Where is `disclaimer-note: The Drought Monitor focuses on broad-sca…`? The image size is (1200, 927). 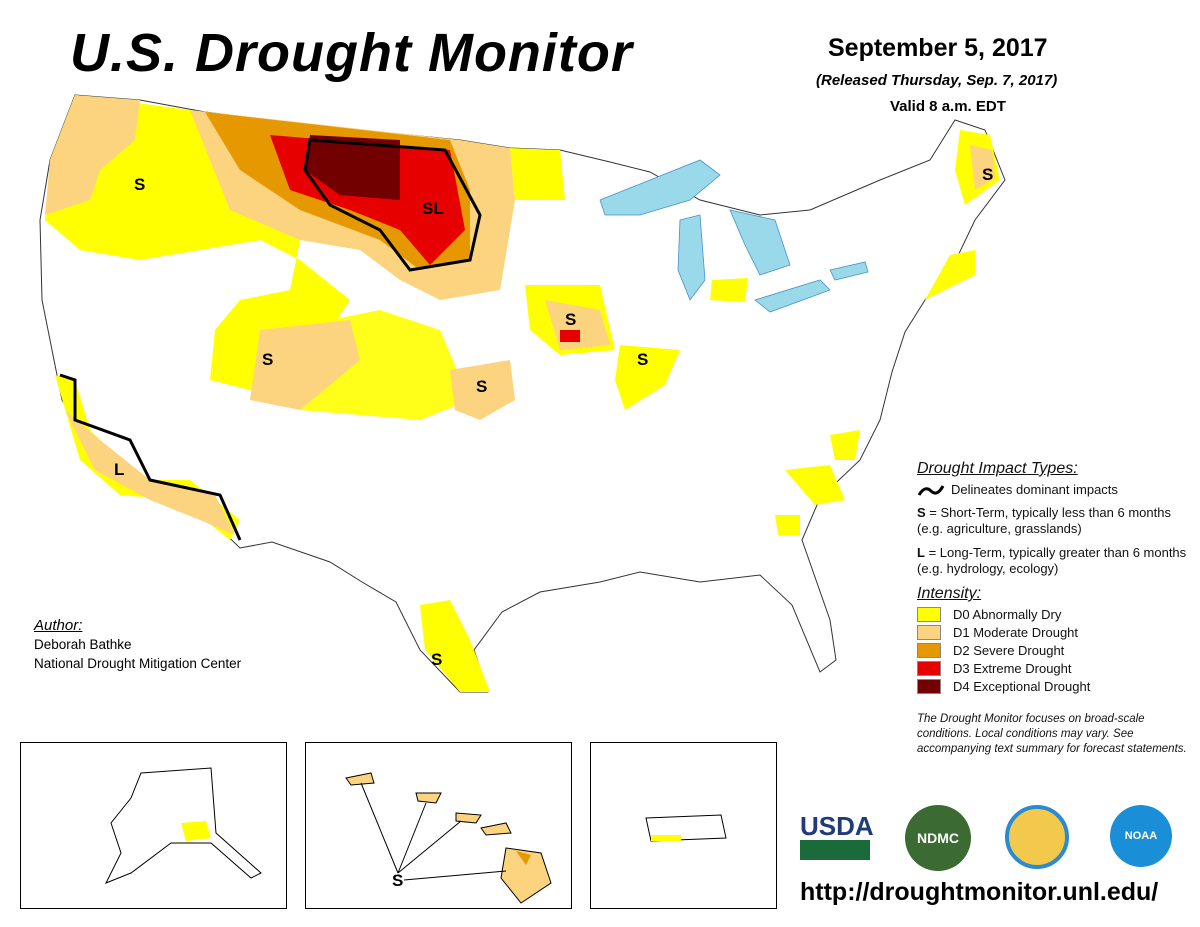
disclaimer-note: The Drought Monitor focuses on broad-sca… is located at coordinates (1052, 734).